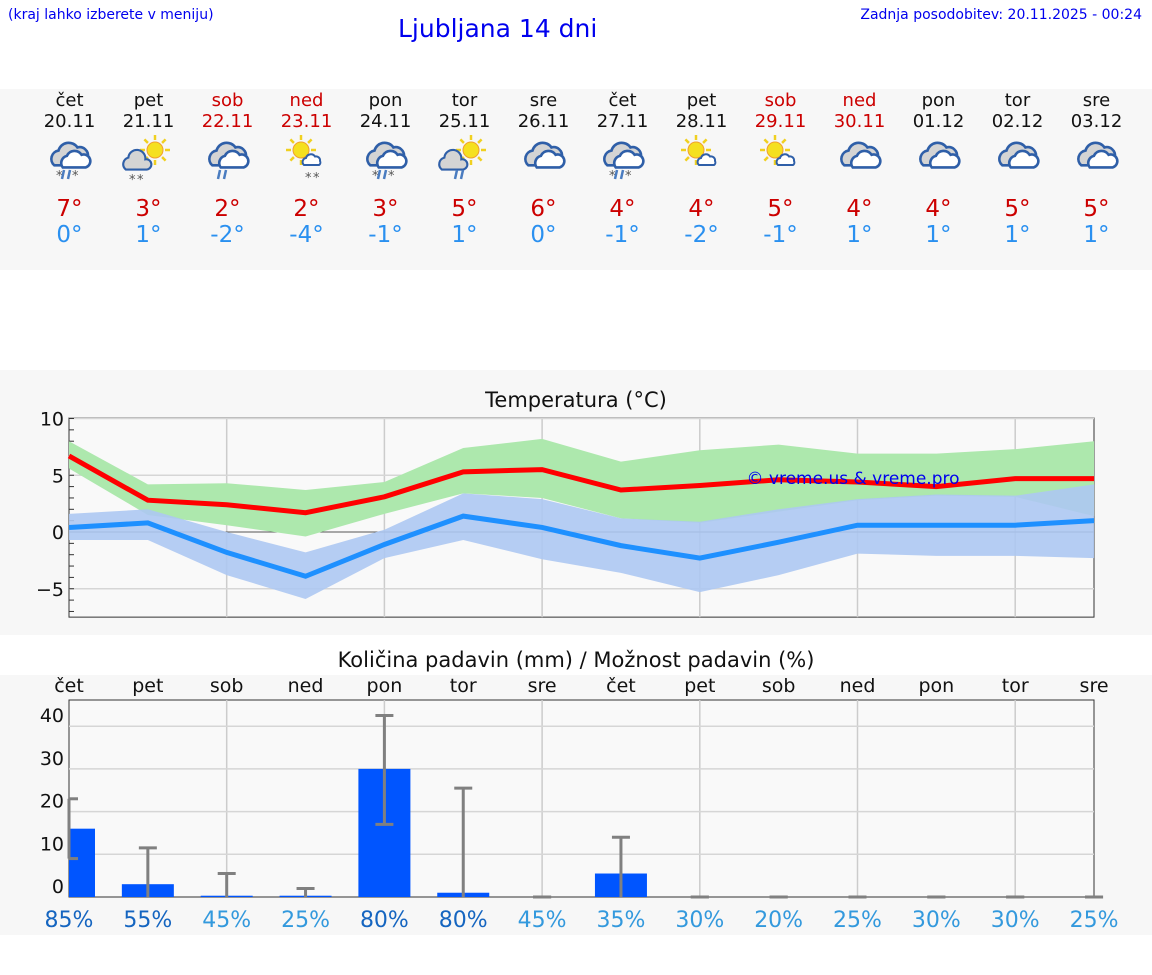 The image size is (1152, 975). I want to click on day-name: pon, so click(938, 100).